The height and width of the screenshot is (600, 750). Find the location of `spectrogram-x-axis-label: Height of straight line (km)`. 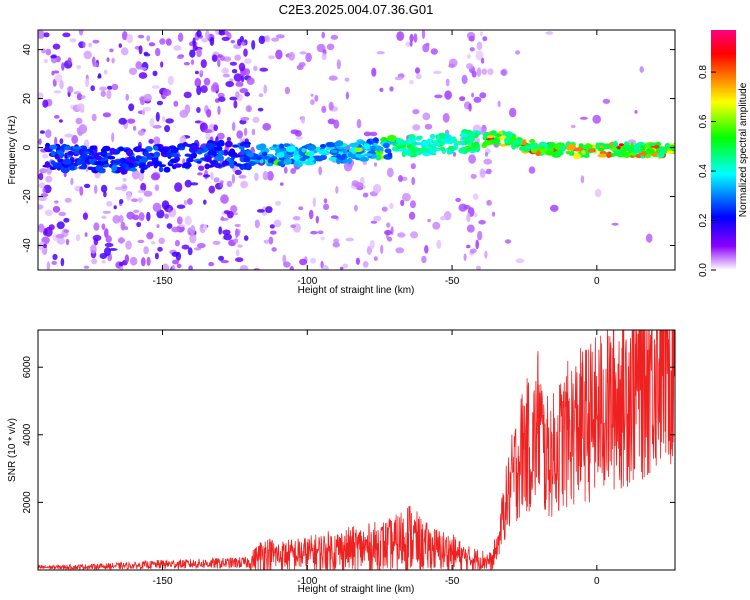

spectrogram-x-axis-label: Height of straight line (km) is located at coordinates (356, 290).